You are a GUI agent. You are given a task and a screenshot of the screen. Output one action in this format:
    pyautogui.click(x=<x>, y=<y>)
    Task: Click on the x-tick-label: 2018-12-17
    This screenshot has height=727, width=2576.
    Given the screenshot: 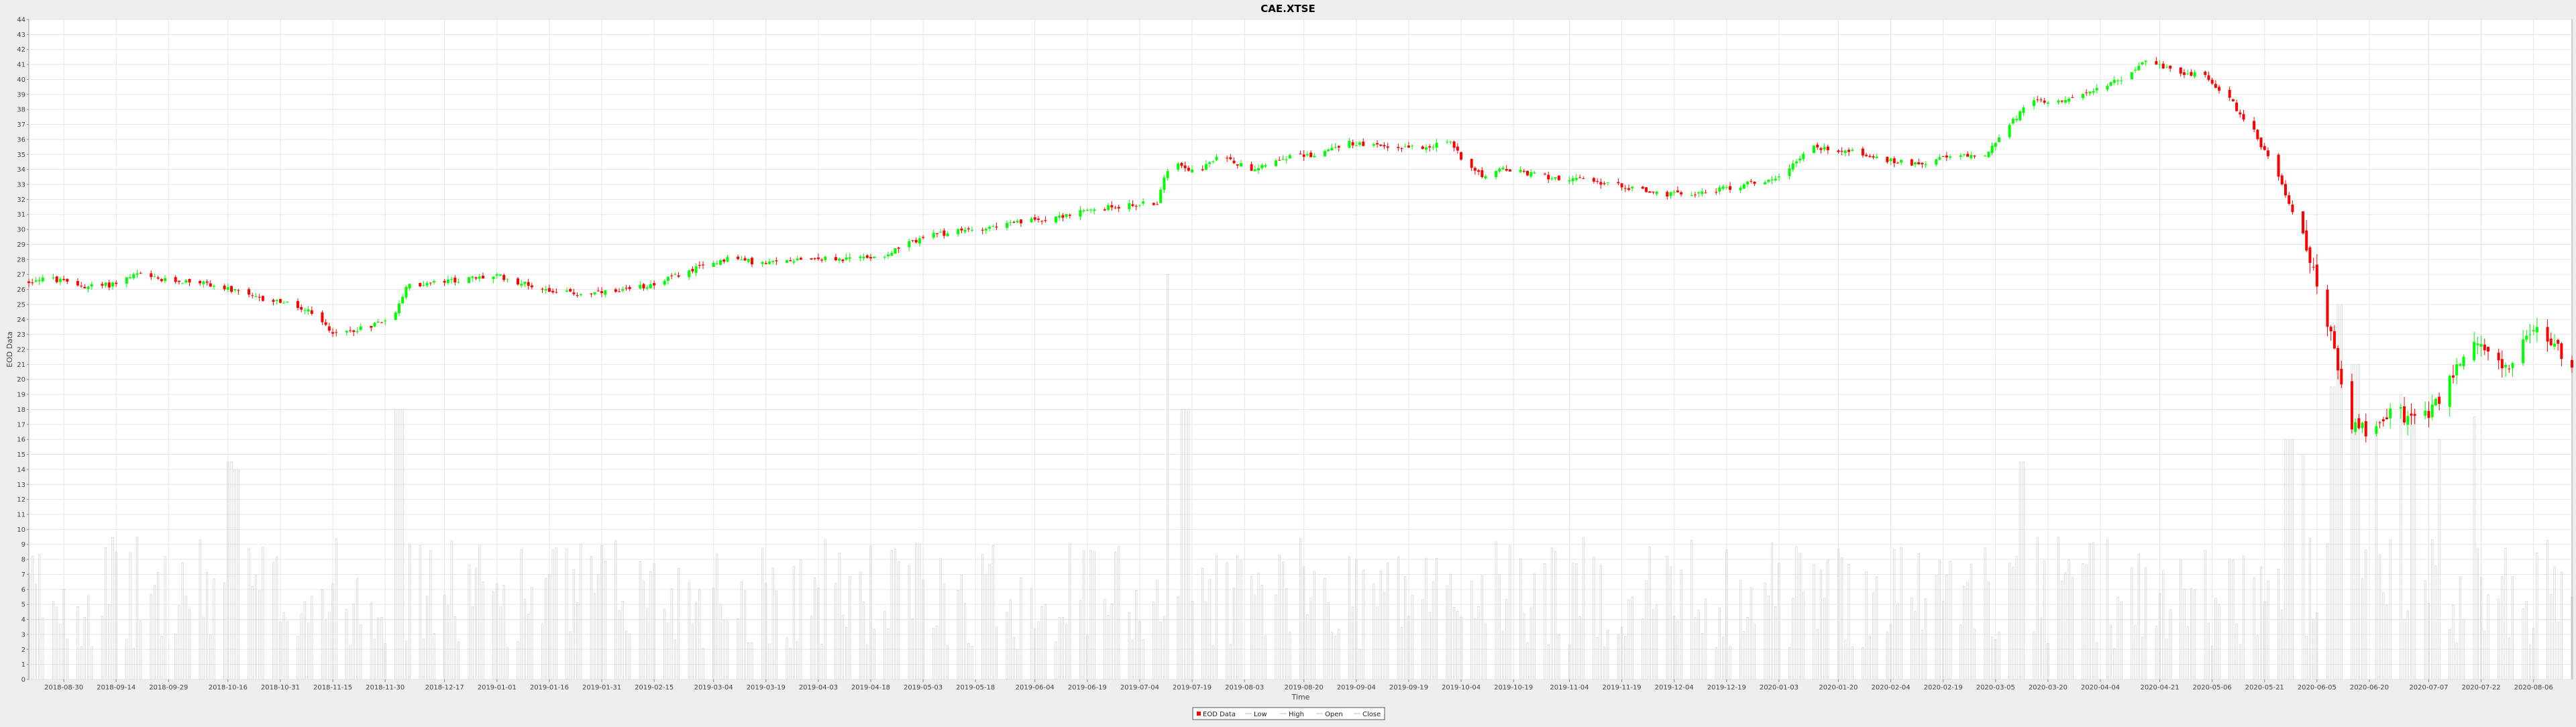 What is the action you would take?
    pyautogui.click(x=444, y=687)
    